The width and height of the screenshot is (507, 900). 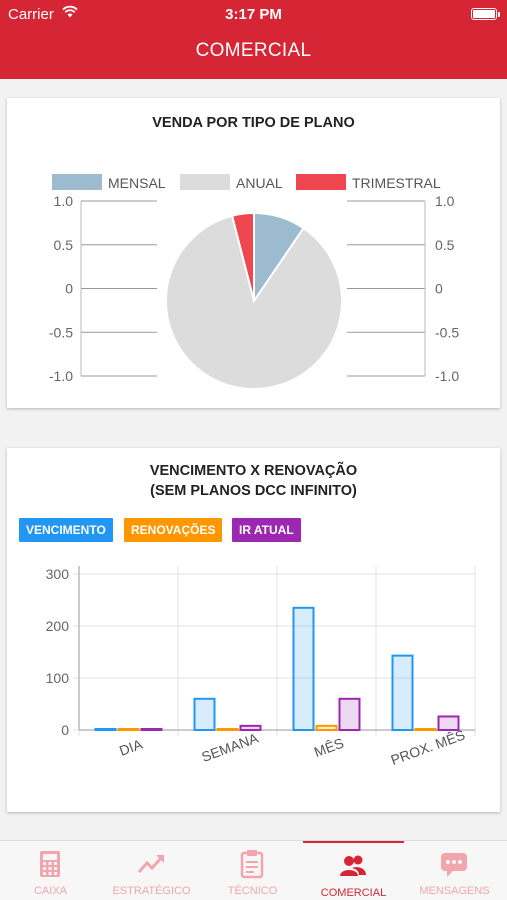 What do you see at coordinates (329, 747) in the screenshot?
I see `bar-x-label: MÊS` at bounding box center [329, 747].